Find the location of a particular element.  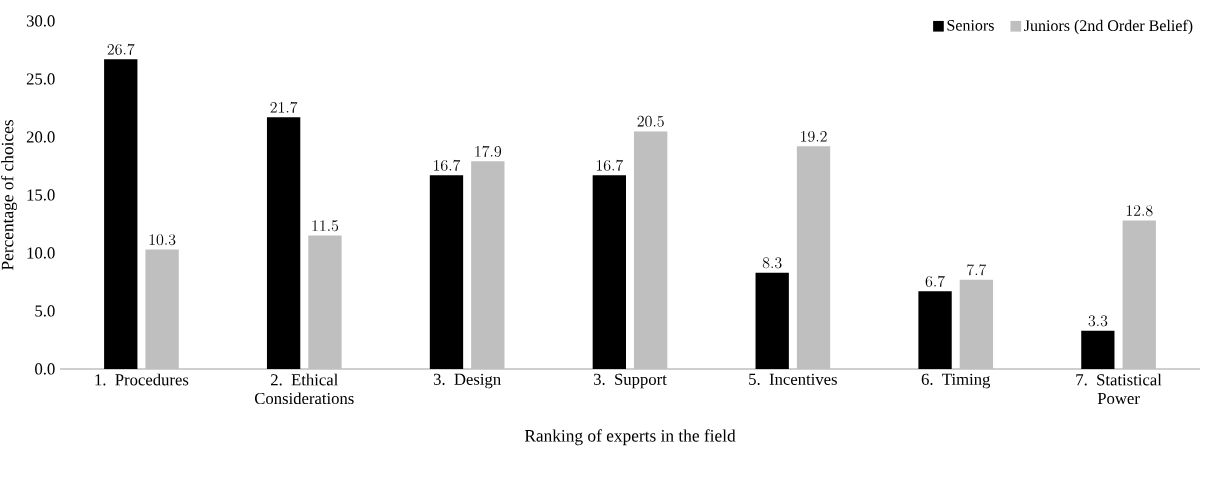

x-axis-title: Ranking of experts in the field is located at coordinates (630, 437).